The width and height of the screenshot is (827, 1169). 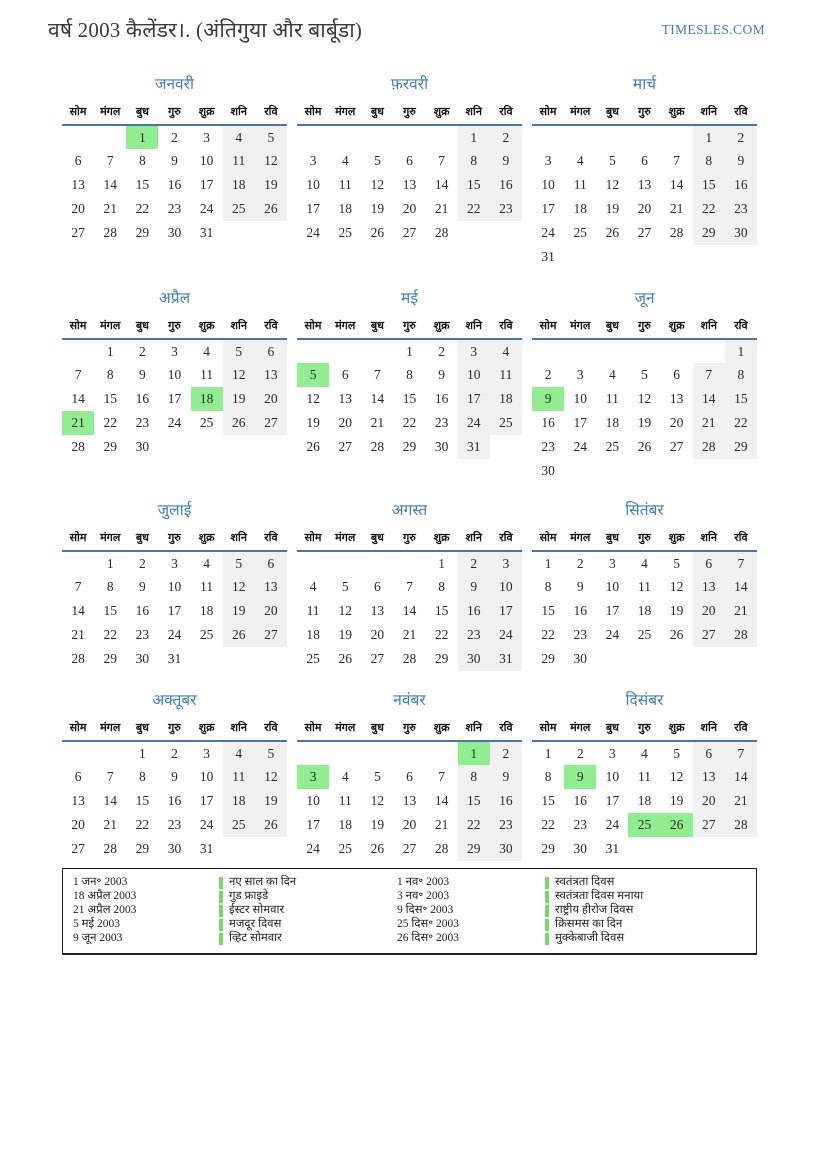 What do you see at coordinates (740, 777) in the screenshot?
I see `day-cell: 14` at bounding box center [740, 777].